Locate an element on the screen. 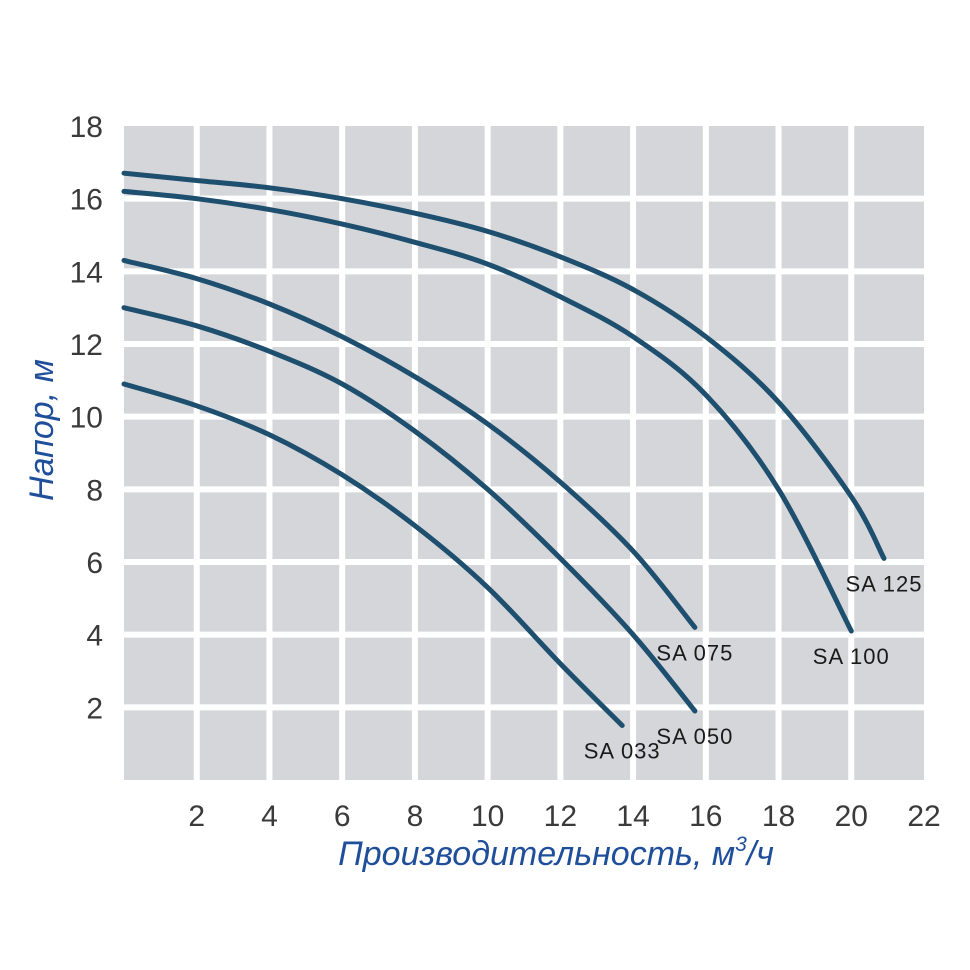 The image size is (970, 970). series-label-sa-075: SA 075 is located at coordinates (694, 652).